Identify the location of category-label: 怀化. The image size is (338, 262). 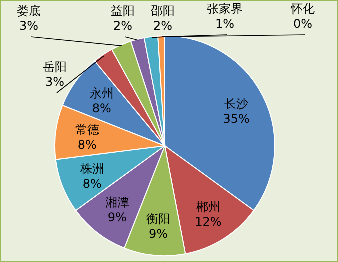
(303, 9).